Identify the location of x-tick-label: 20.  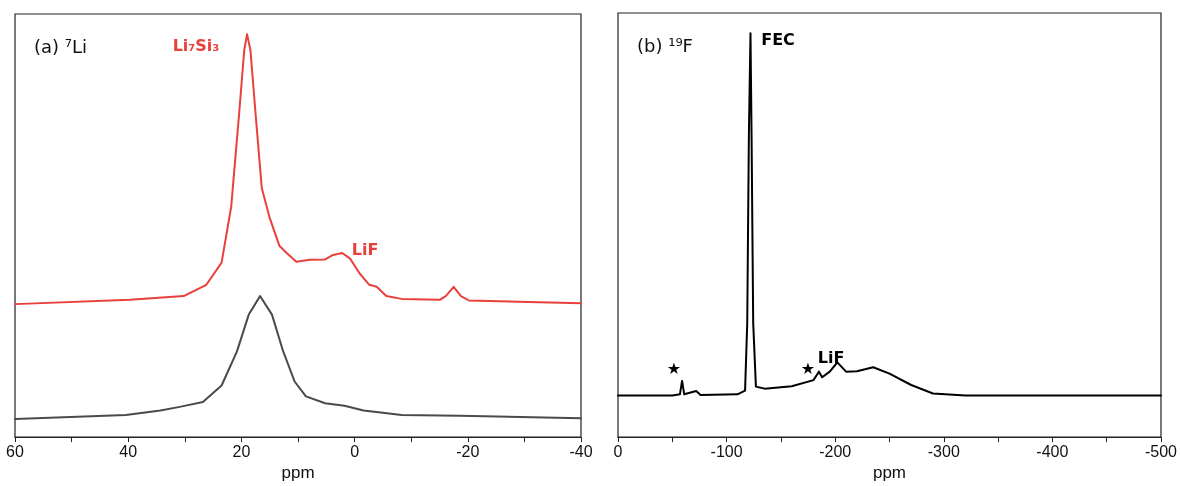
(241, 451).